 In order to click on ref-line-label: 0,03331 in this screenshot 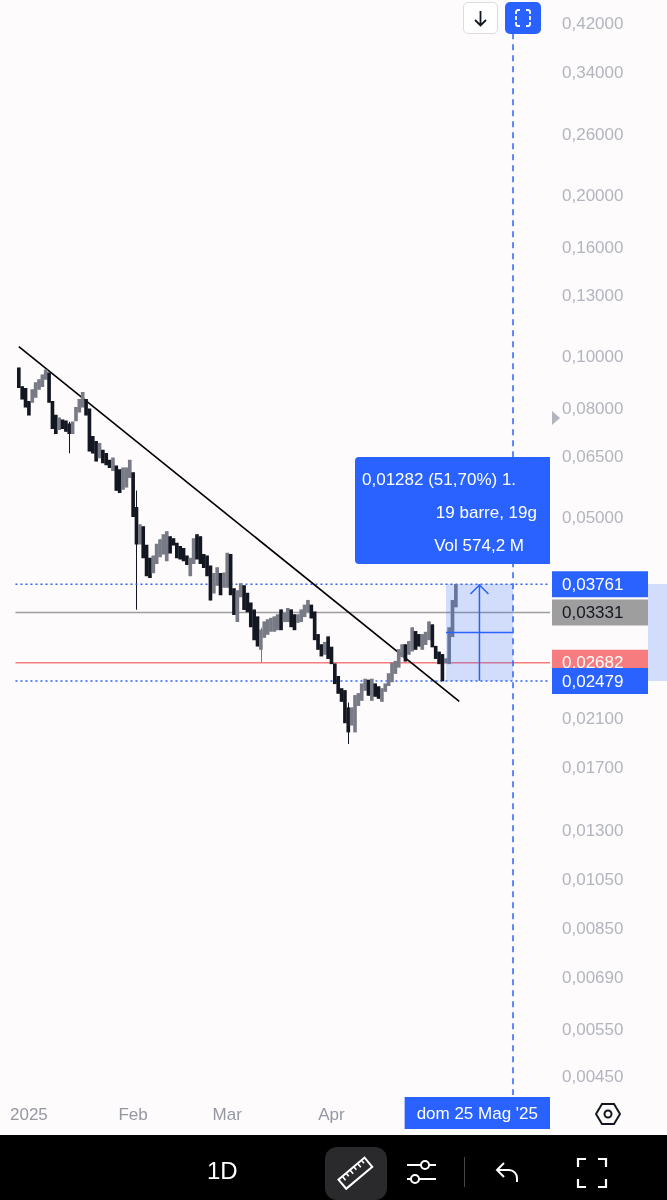, I will do `click(593, 613)`.